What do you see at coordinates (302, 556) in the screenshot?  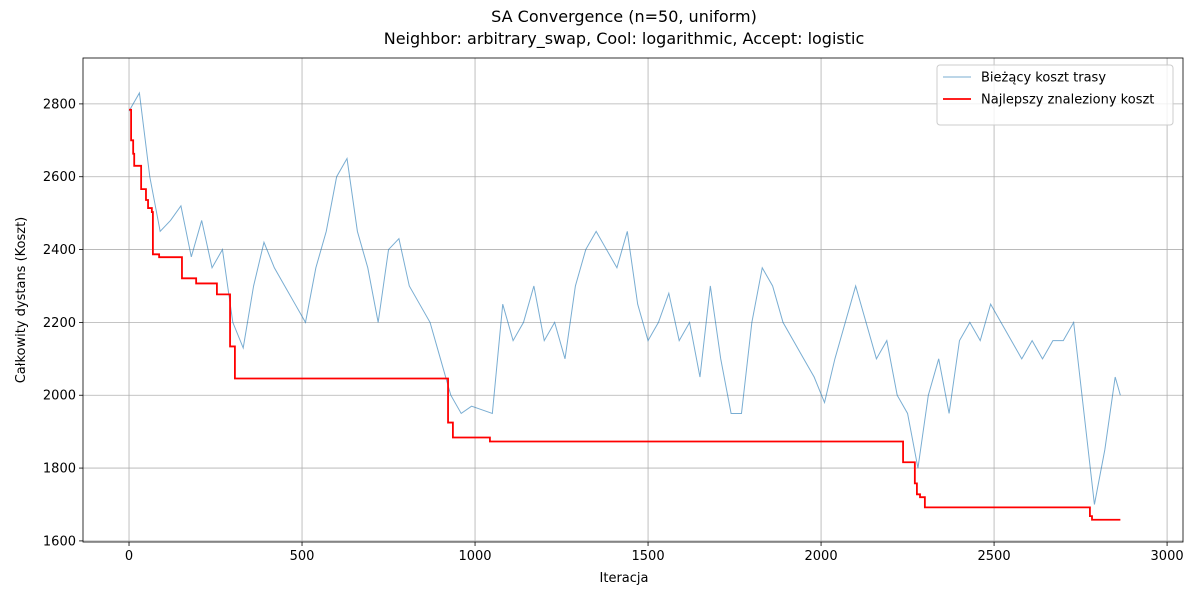 I see `x-tick-label: 500` at bounding box center [302, 556].